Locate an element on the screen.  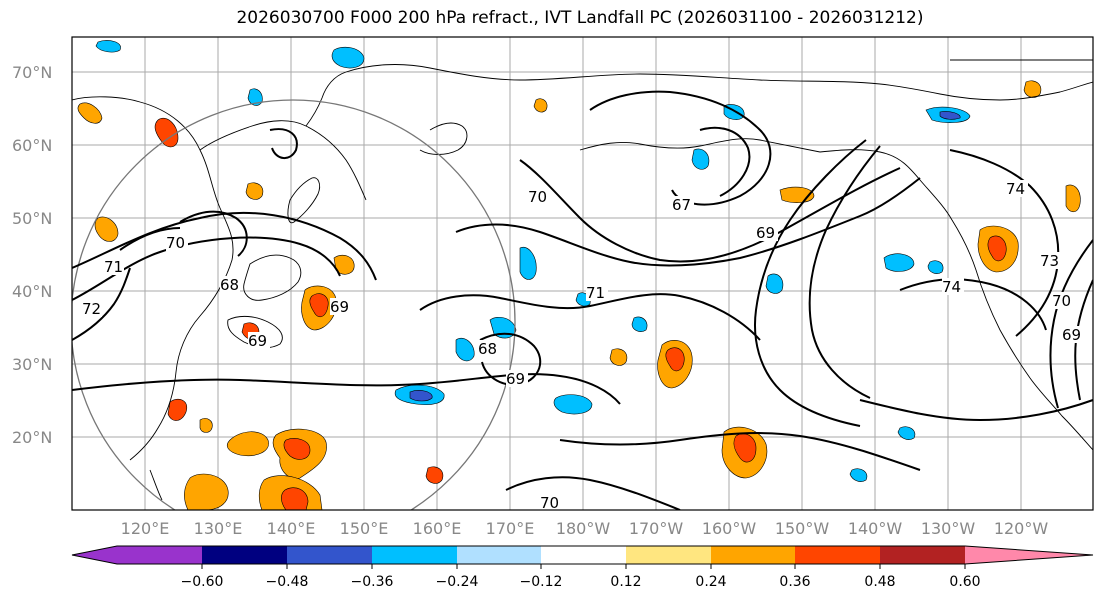
colorbar-tick-label: 0.36 is located at coordinates (794, 582).